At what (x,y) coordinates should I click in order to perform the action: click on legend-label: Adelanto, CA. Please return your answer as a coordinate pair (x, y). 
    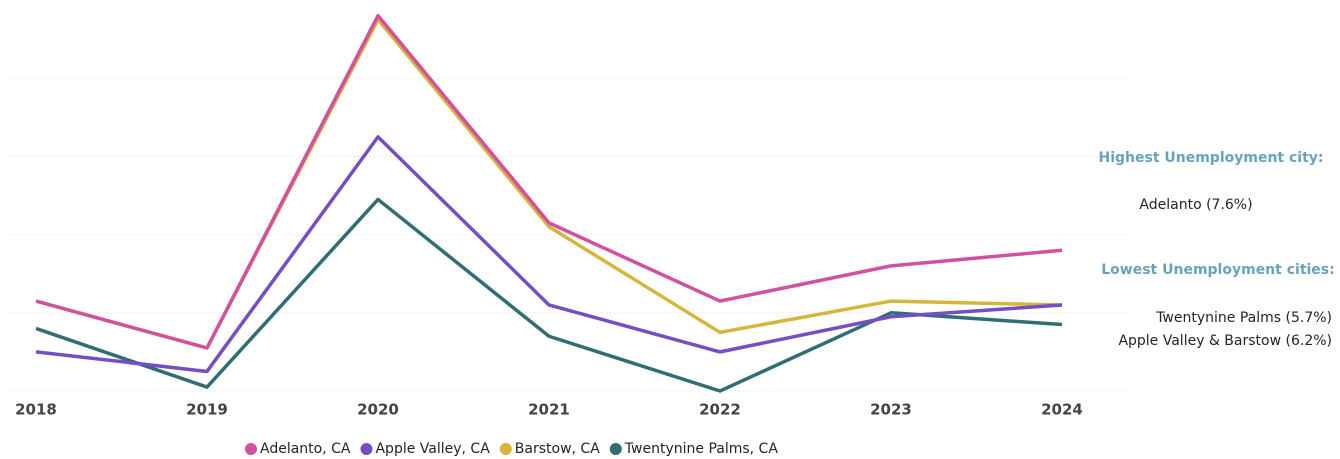
    Looking at the image, I should click on (305, 449).